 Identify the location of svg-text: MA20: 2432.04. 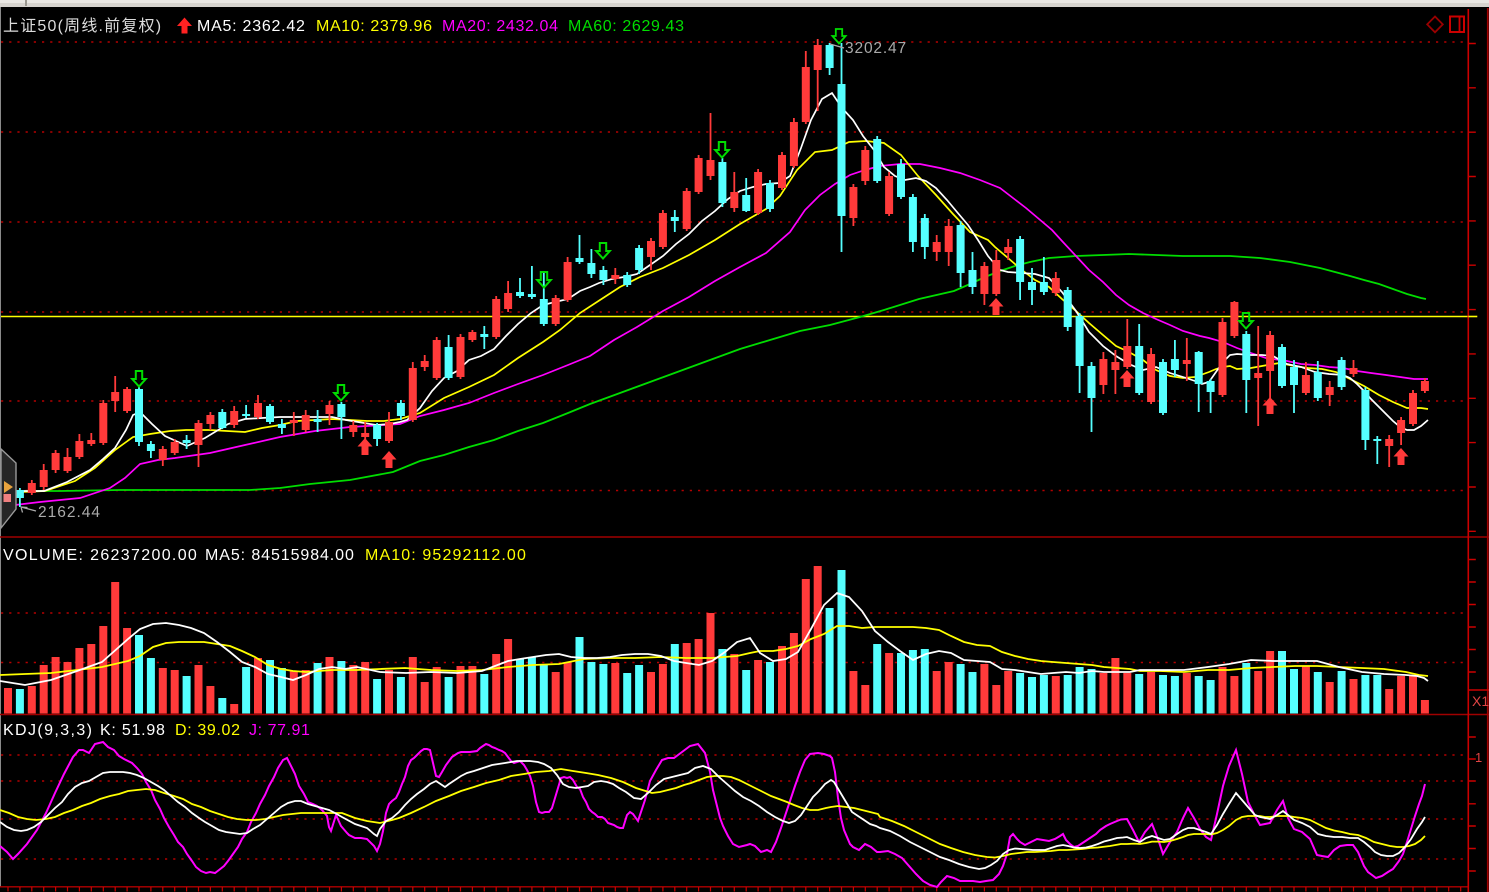
(500, 26).